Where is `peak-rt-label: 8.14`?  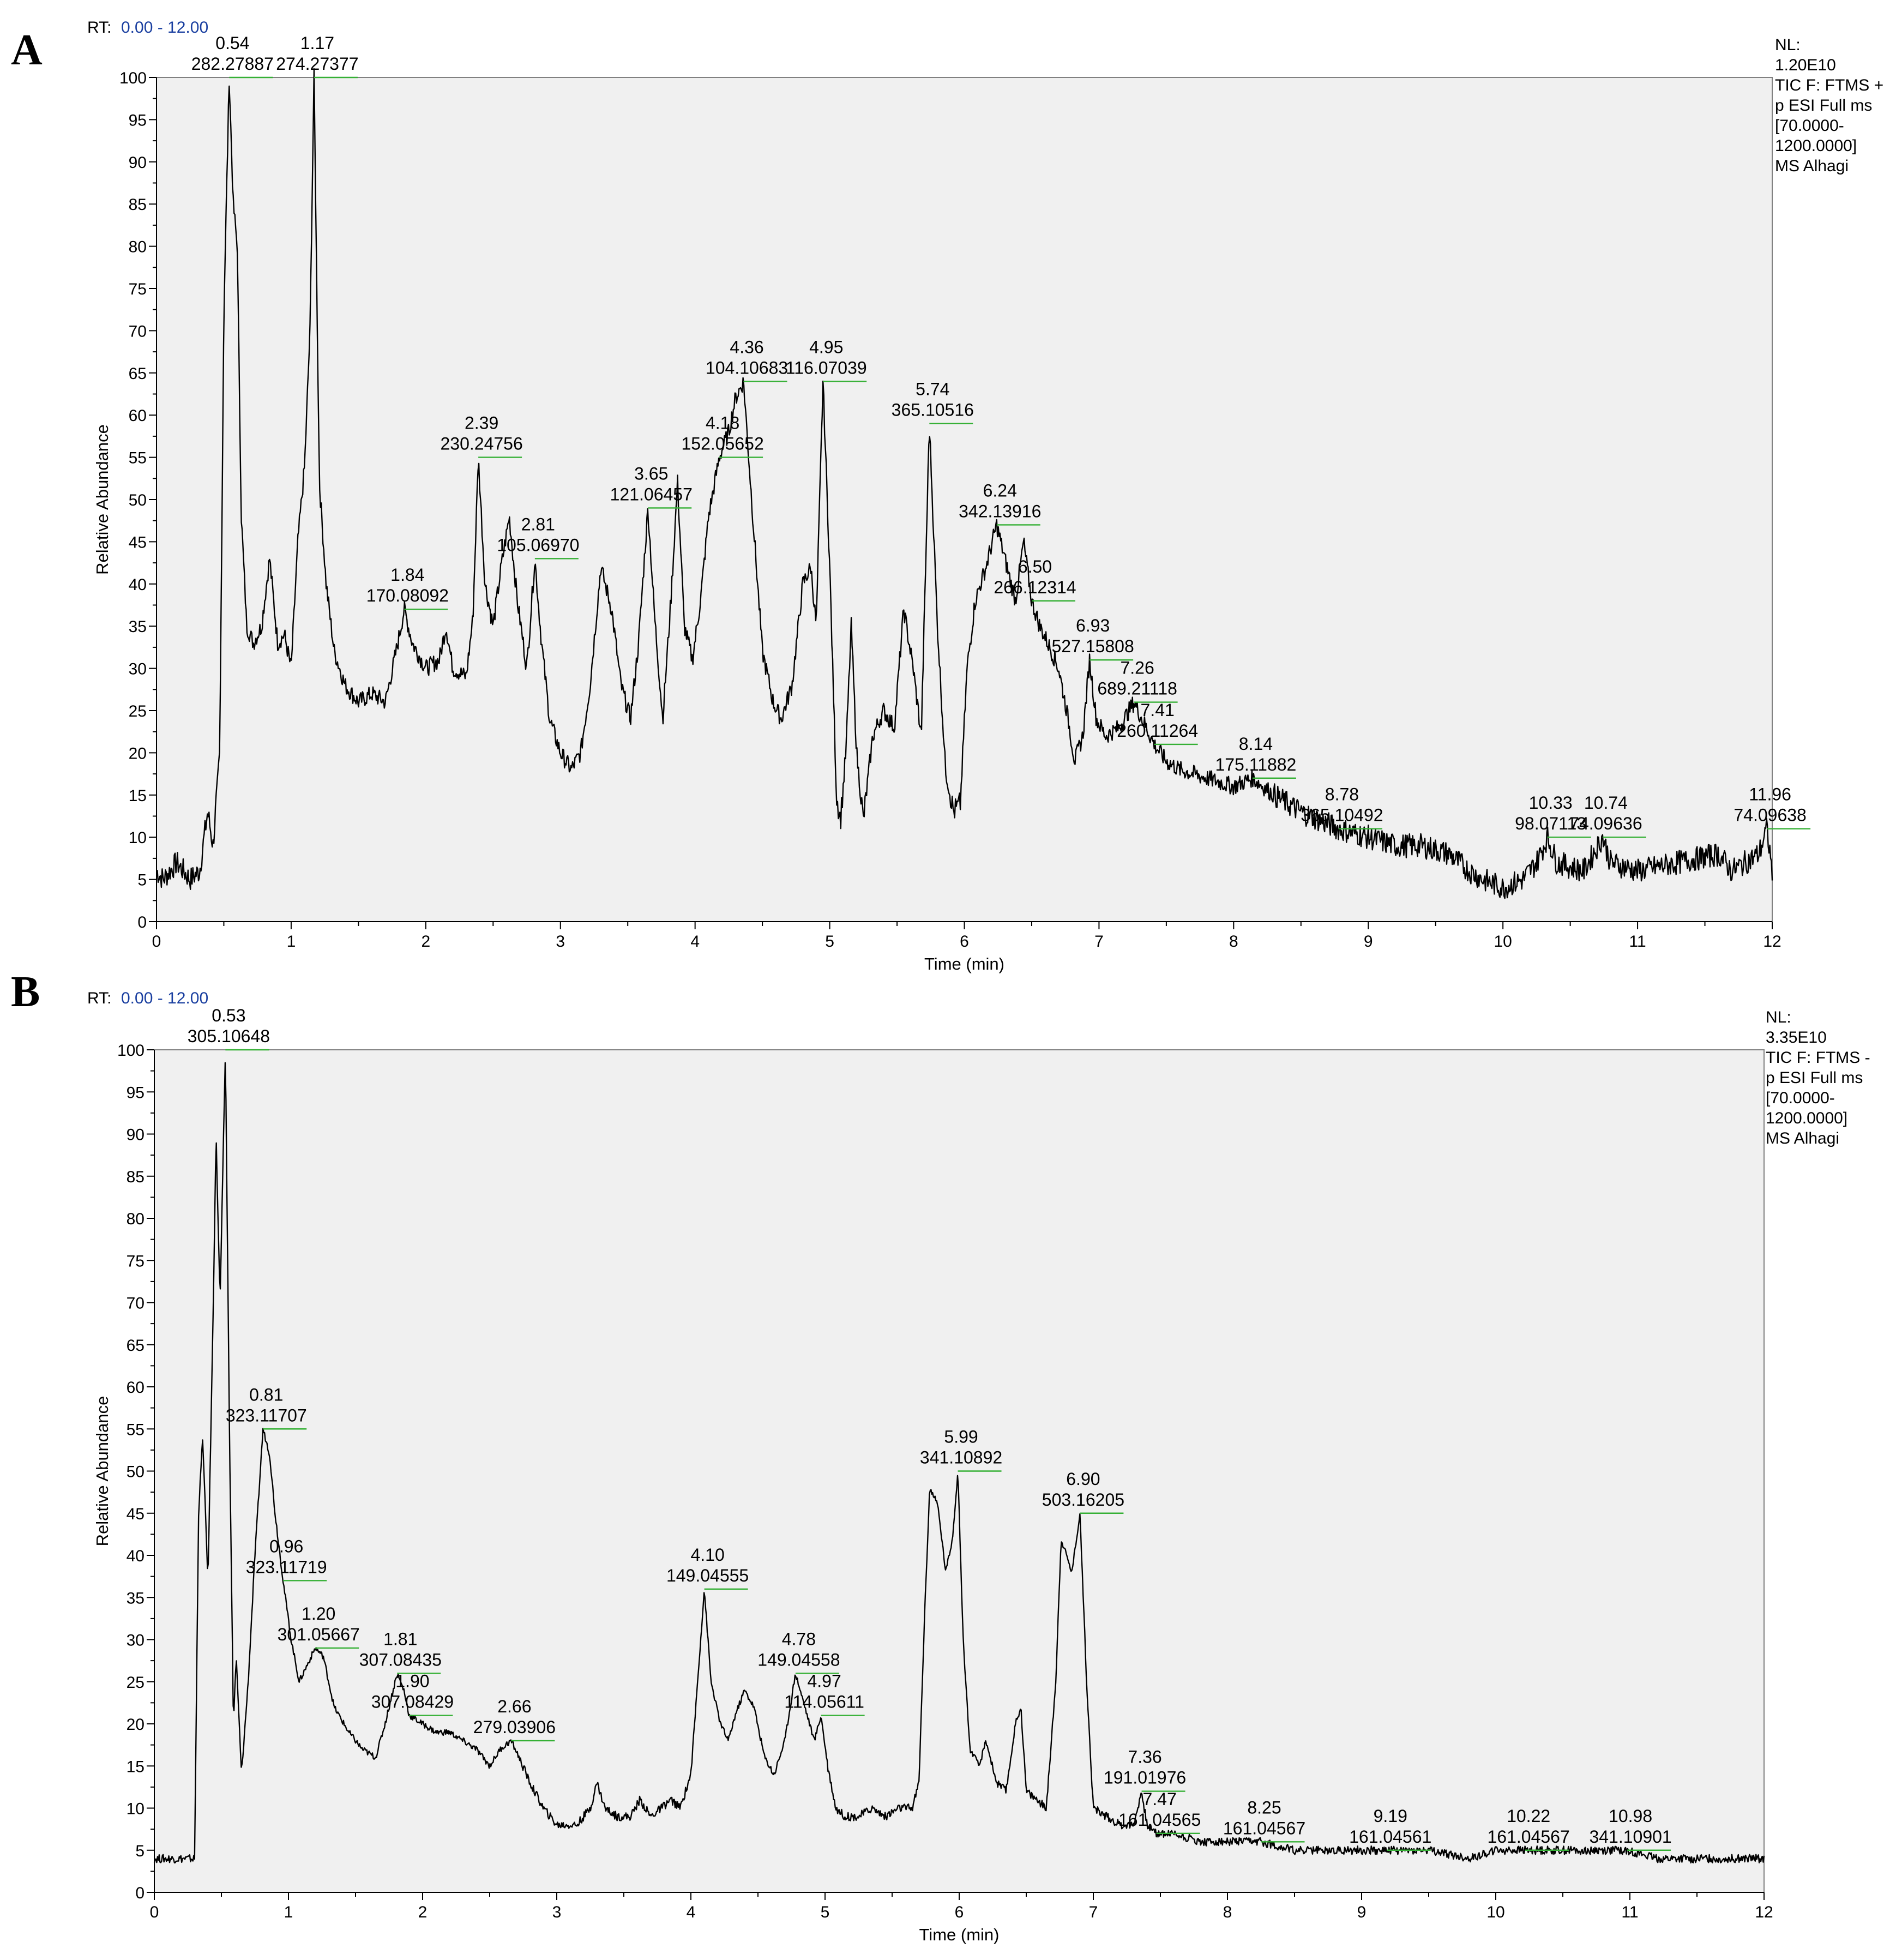
peak-rt-label: 8.14 is located at coordinates (1256, 744).